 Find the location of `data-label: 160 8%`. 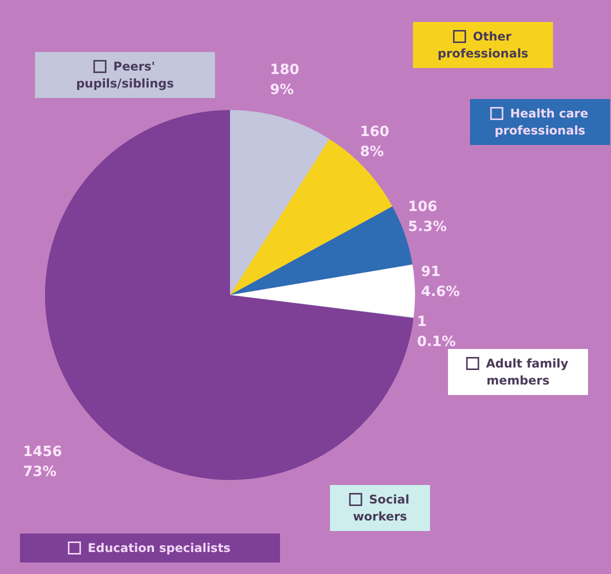

data-label: 160 8% is located at coordinates (375, 142).